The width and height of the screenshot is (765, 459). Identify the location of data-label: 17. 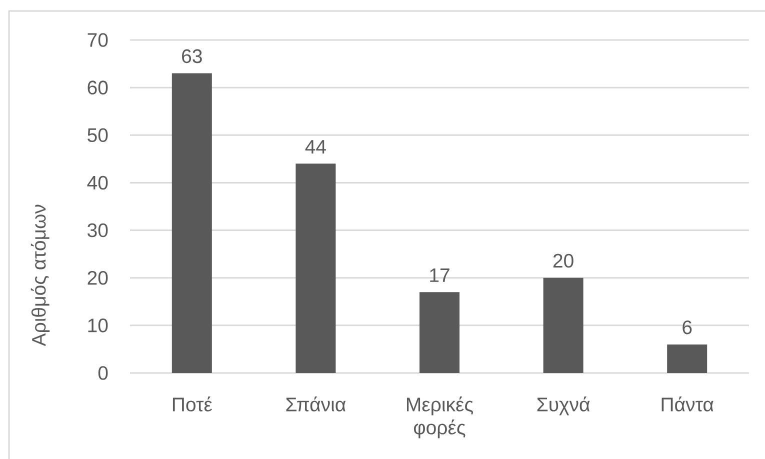
(440, 275).